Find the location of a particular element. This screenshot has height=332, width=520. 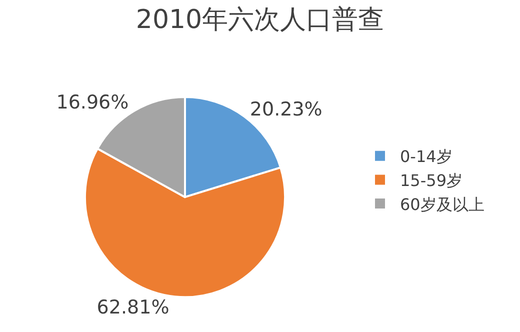

legend-label: 15-59岁 is located at coordinates (431, 180).